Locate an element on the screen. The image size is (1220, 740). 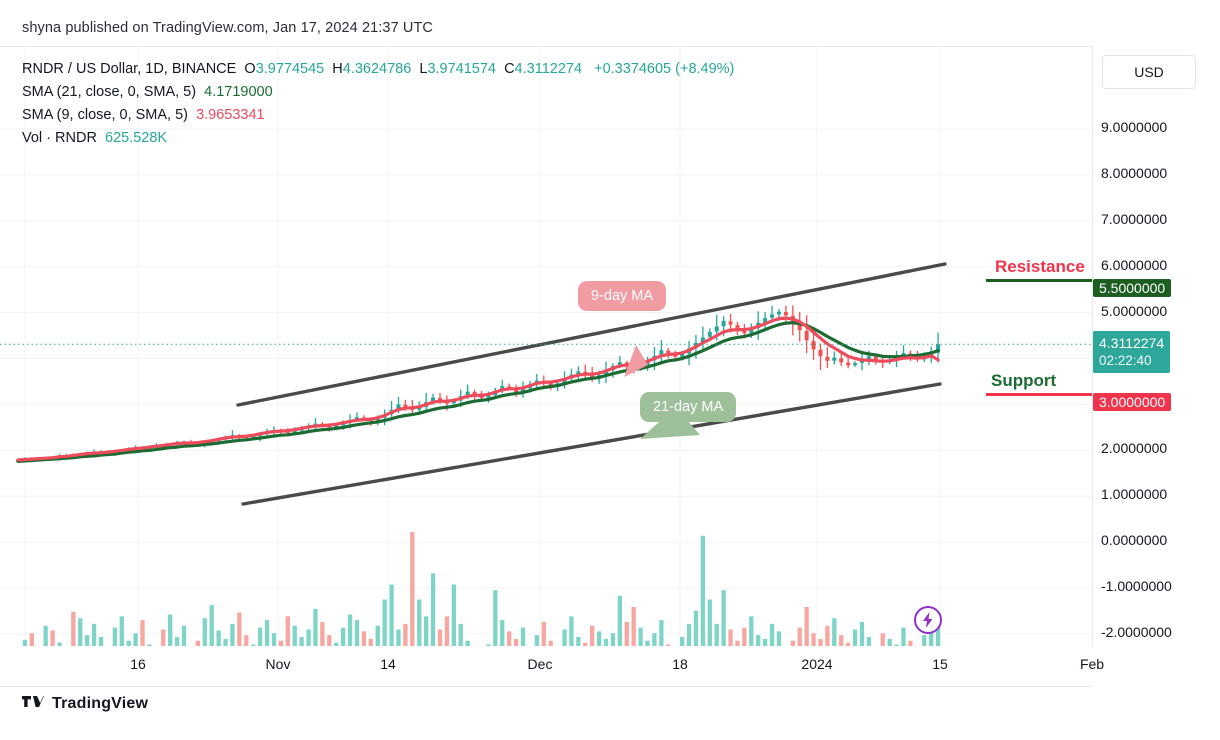
price-tick: 1.0000000 is located at coordinates (1134, 494).